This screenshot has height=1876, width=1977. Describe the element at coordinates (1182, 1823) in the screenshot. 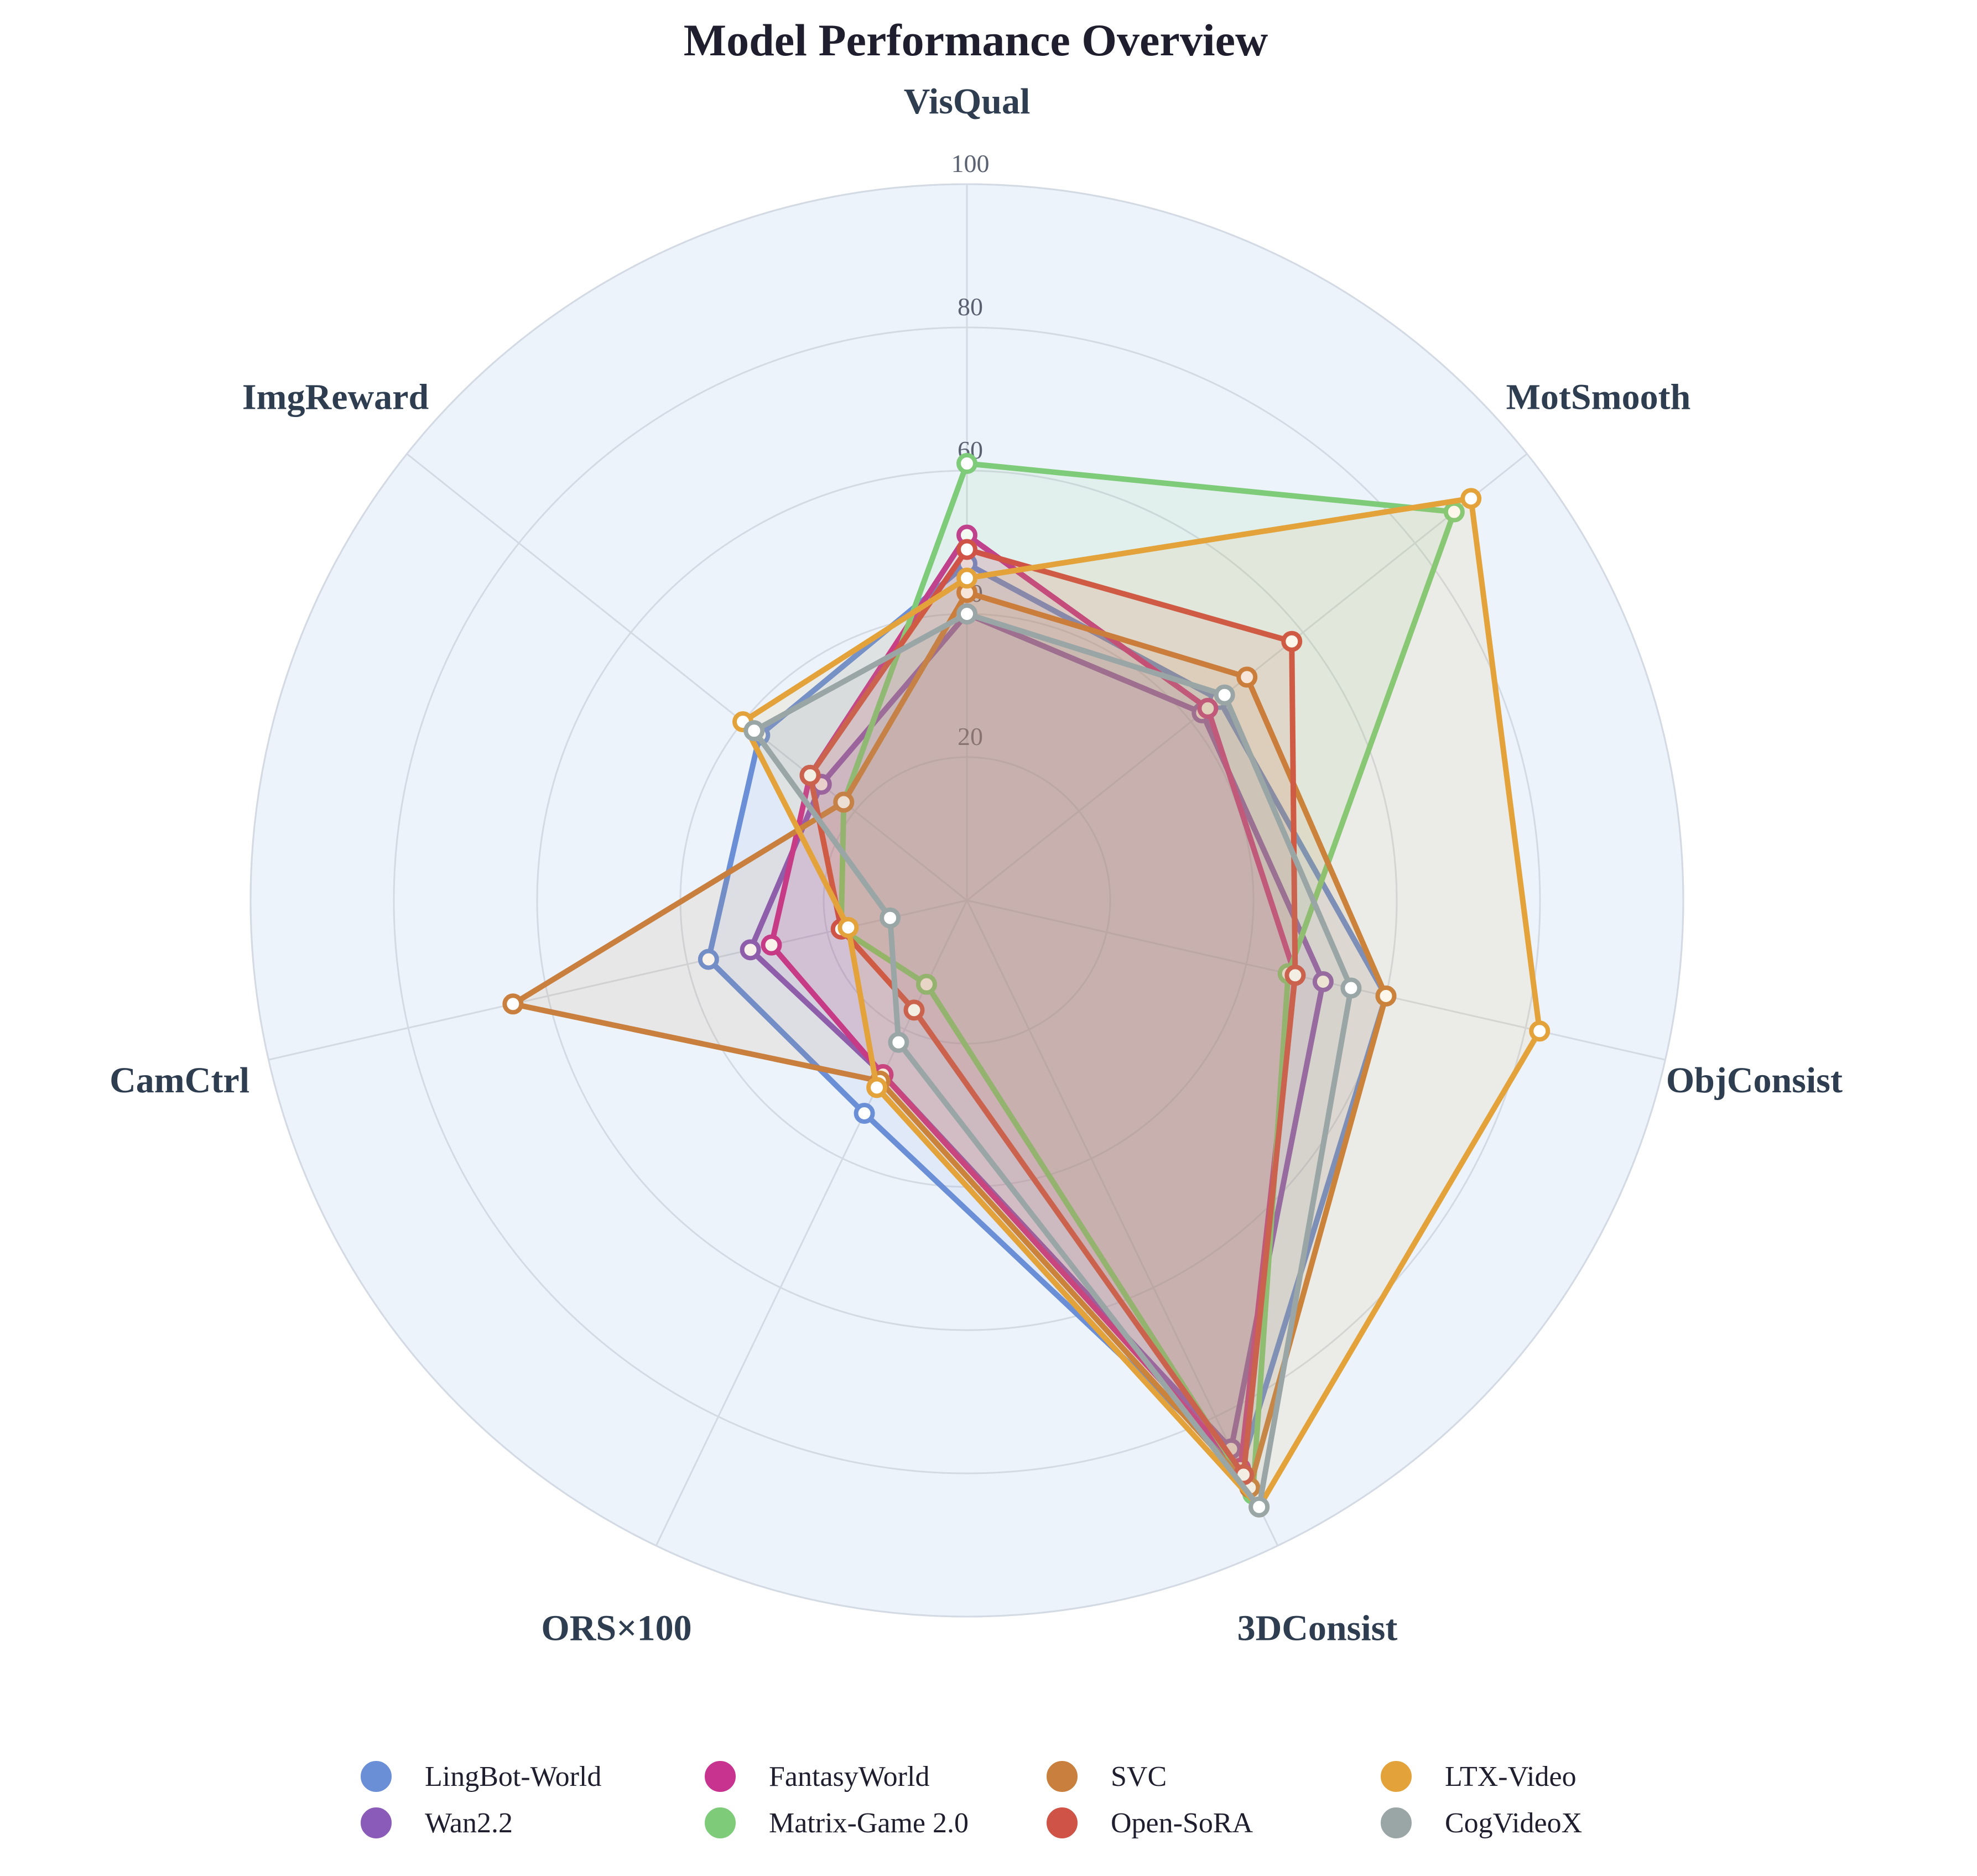

I see `legend-label: Open-SoRA` at that location.